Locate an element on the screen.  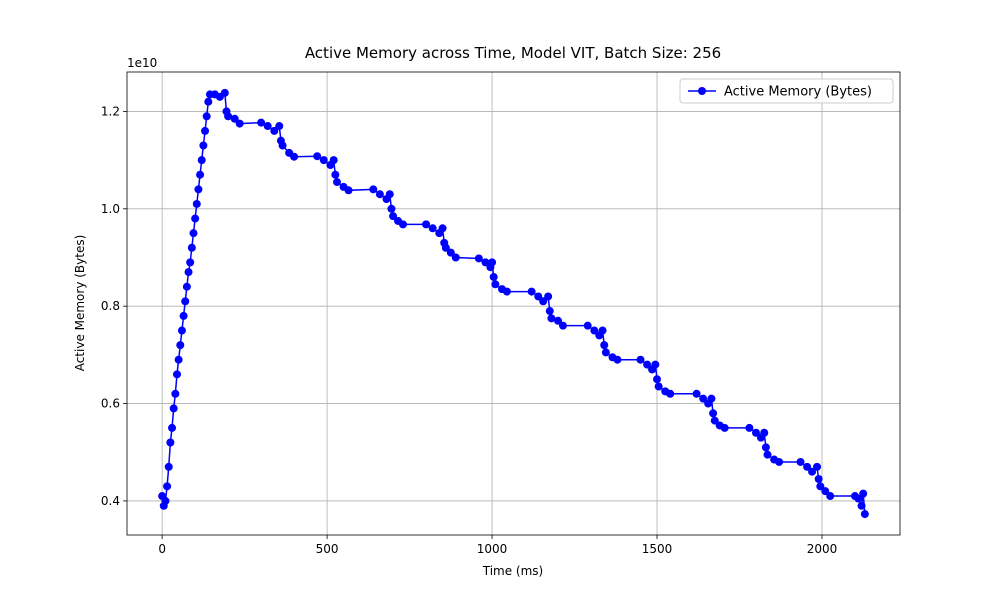
y-axis-label: Active Memory (Bytes) is located at coordinates (80, 303).